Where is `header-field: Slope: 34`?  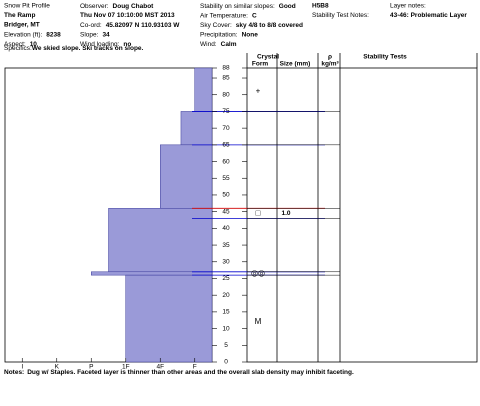 header-field: Slope: 34 is located at coordinates (95, 34).